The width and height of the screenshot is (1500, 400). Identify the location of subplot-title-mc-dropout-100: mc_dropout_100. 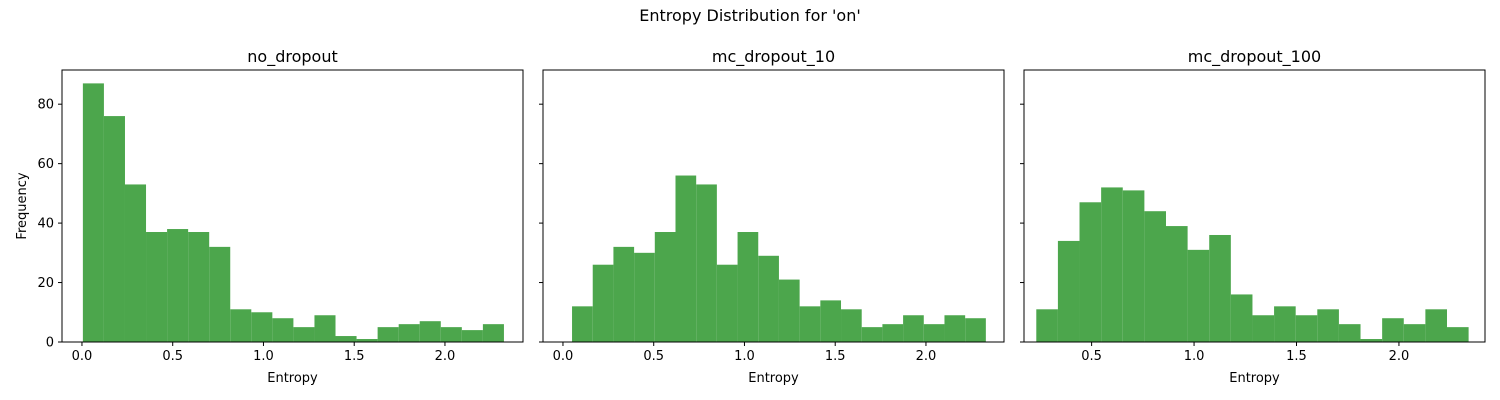
(1254, 57).